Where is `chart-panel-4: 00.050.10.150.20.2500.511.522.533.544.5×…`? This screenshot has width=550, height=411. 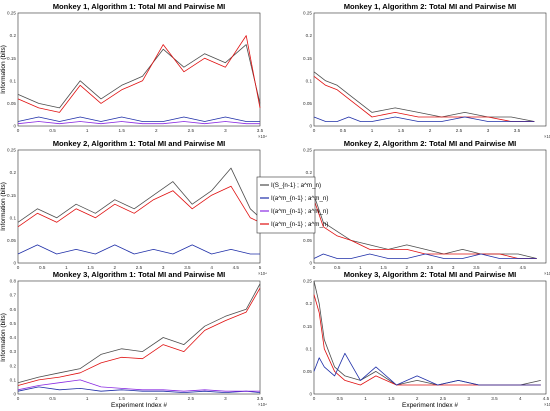 chart-panel-4: 00.050.10.150.20.2500.511.522.533.544.5×… is located at coordinates (426, 207).